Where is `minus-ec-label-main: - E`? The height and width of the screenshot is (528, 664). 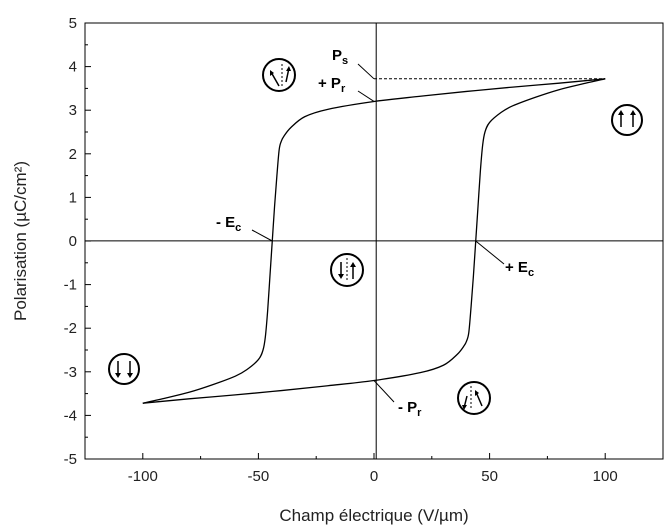 minus-ec-label-main: - E is located at coordinates (225, 222).